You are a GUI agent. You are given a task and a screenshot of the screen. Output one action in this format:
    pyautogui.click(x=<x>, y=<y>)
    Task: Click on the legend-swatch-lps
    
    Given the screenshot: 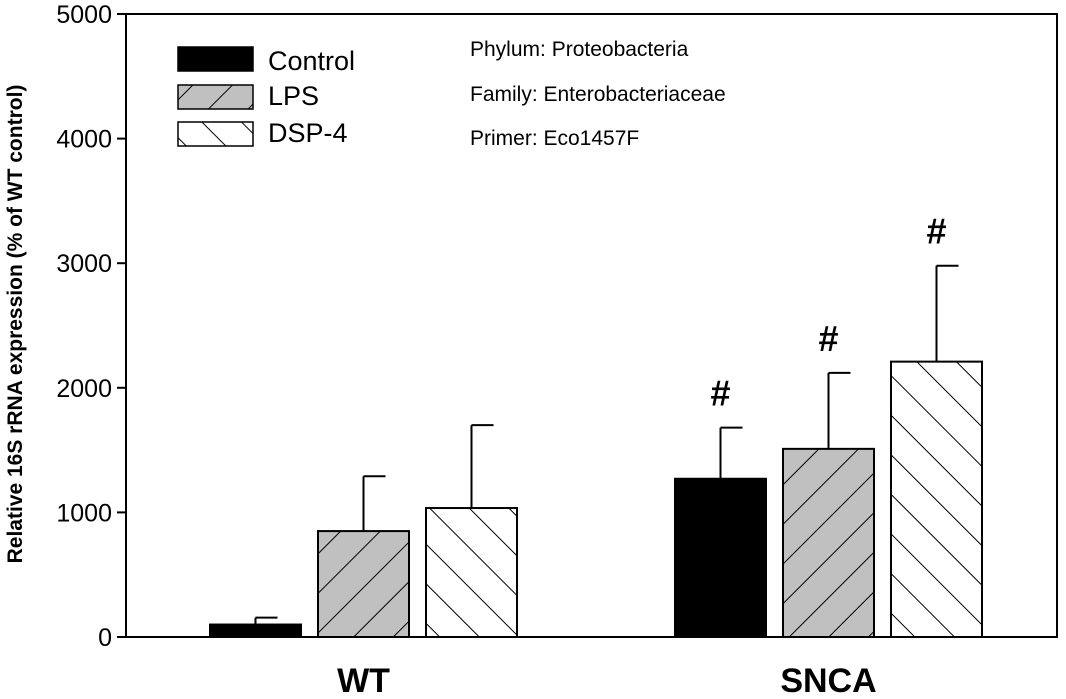 What is the action you would take?
    pyautogui.click(x=215, y=97)
    